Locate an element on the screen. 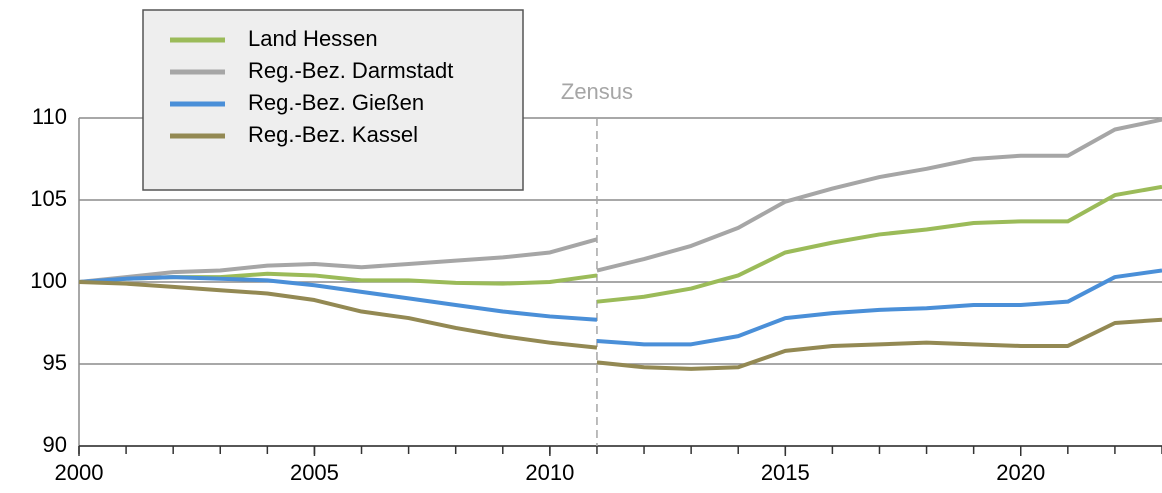  series-line is located at coordinates (620, 307).